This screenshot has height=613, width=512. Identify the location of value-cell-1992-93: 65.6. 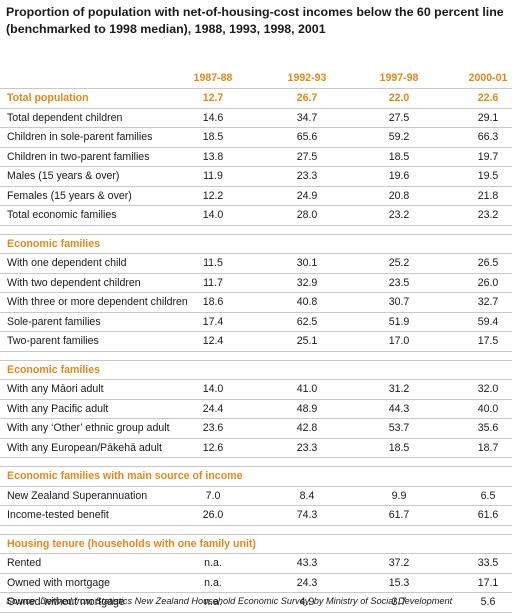
(307, 137).